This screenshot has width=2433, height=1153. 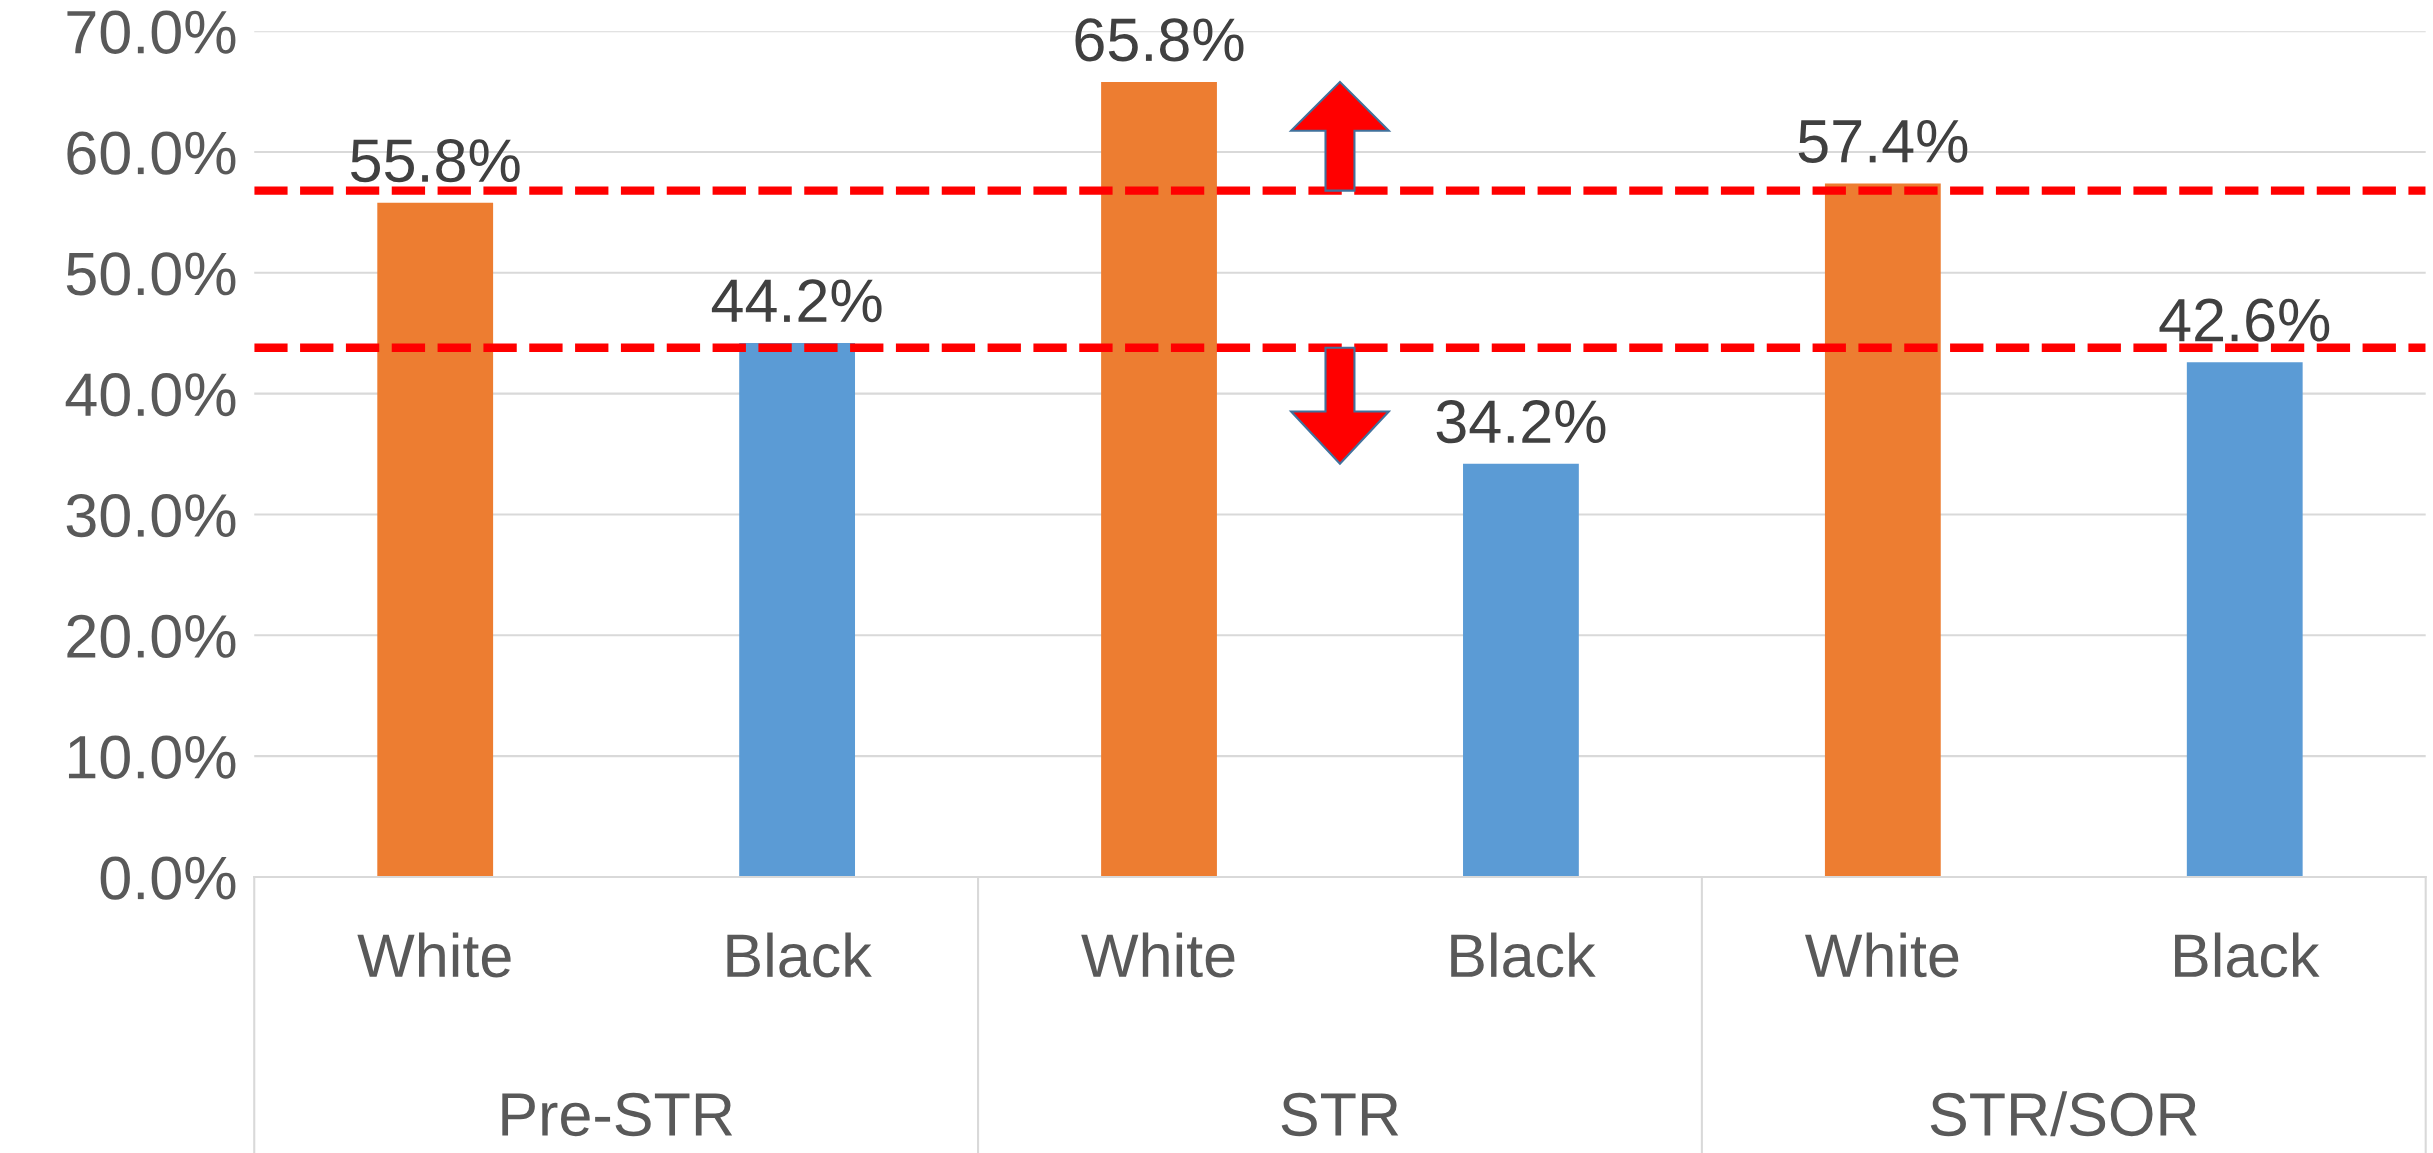 I want to click on y-tick-label: 40.0%, so click(x=150, y=395).